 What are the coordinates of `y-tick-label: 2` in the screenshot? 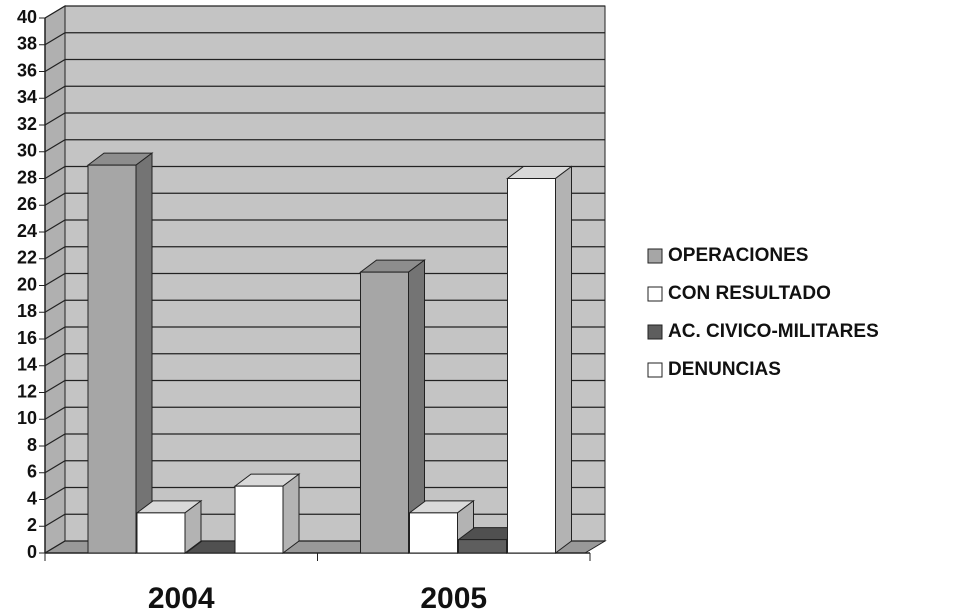 It's located at (32, 525).